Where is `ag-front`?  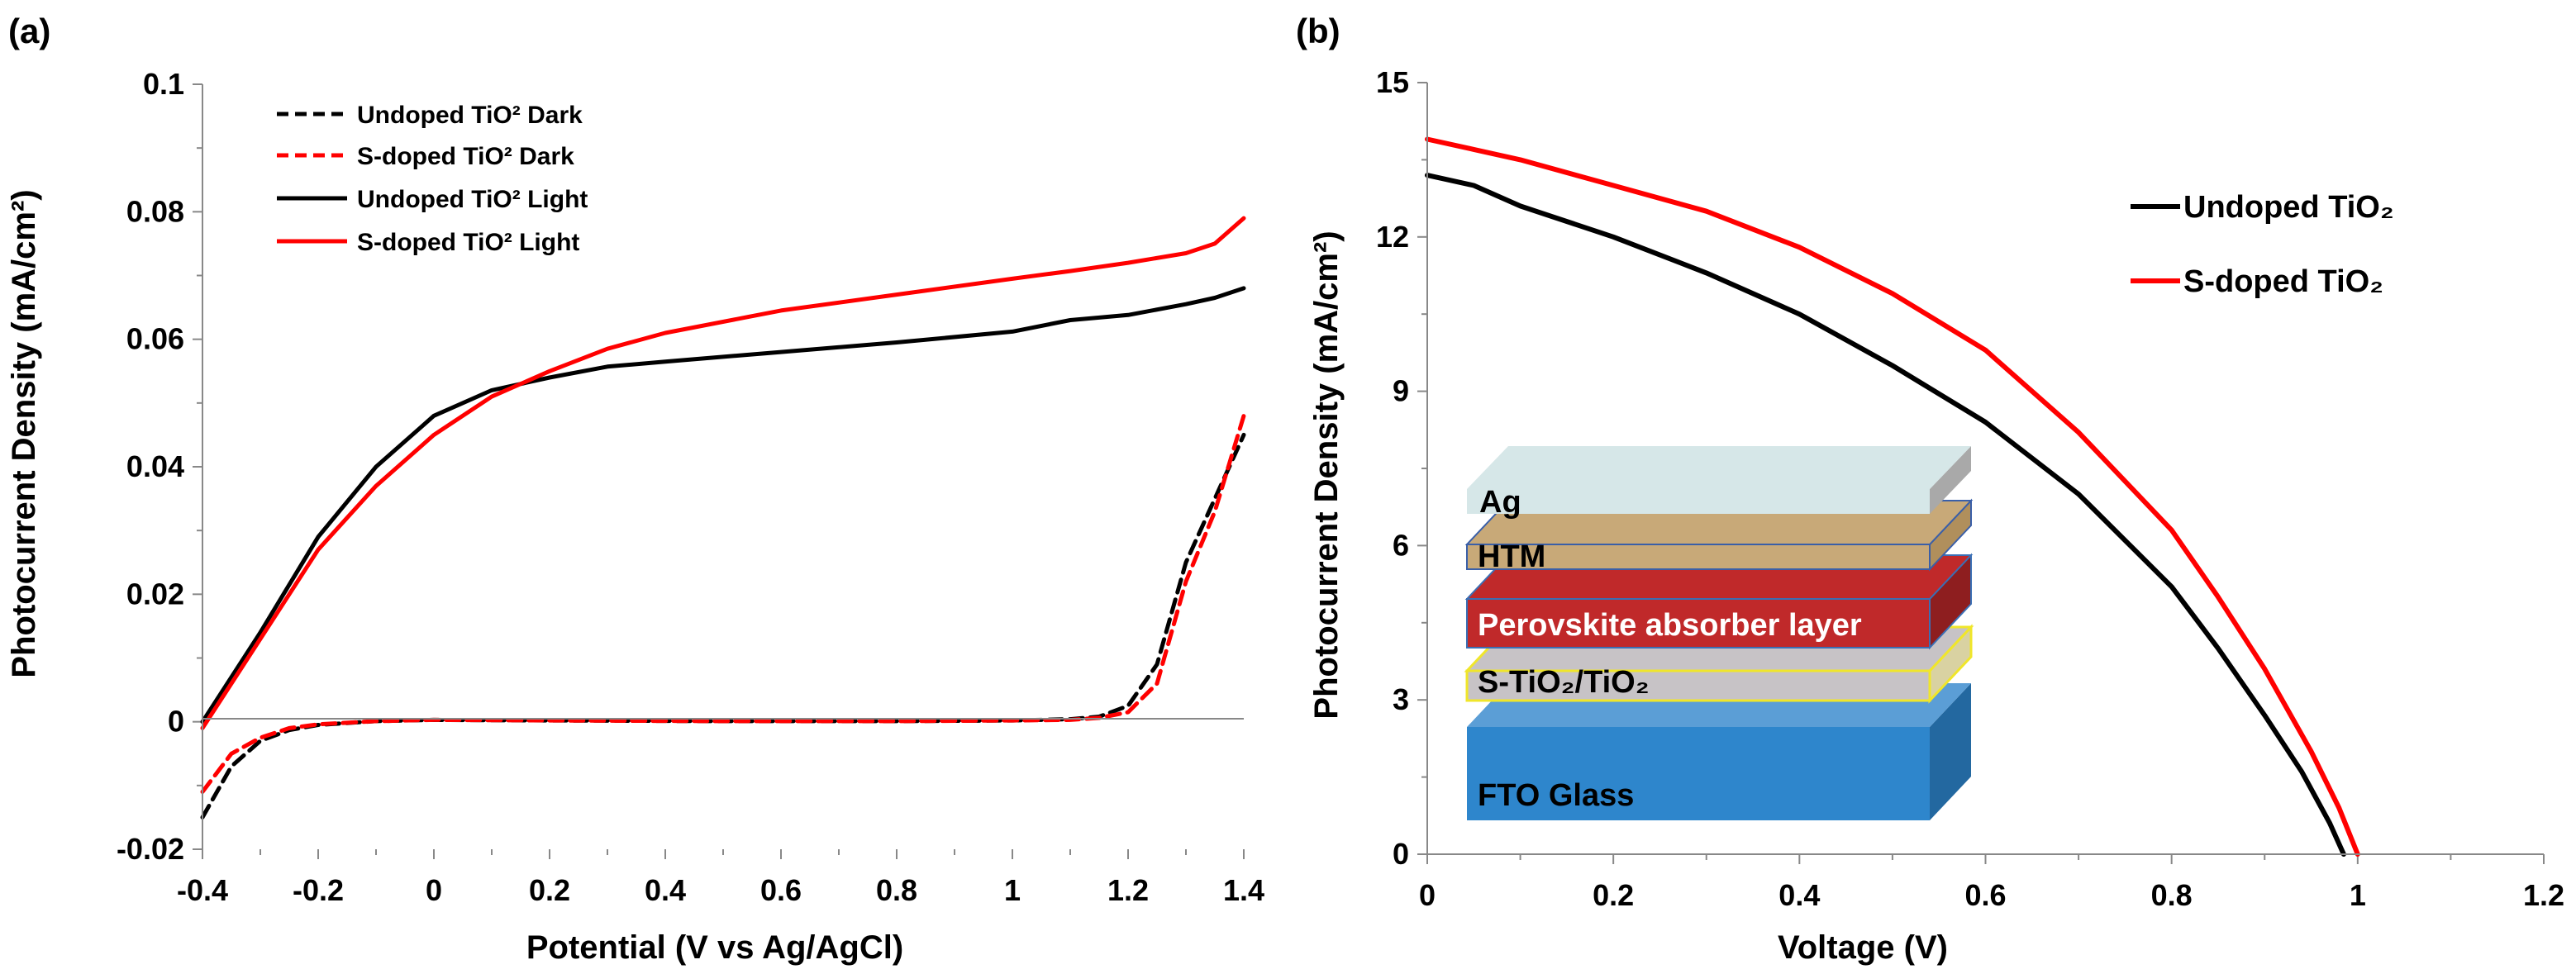
ag-front is located at coordinates (1698, 501).